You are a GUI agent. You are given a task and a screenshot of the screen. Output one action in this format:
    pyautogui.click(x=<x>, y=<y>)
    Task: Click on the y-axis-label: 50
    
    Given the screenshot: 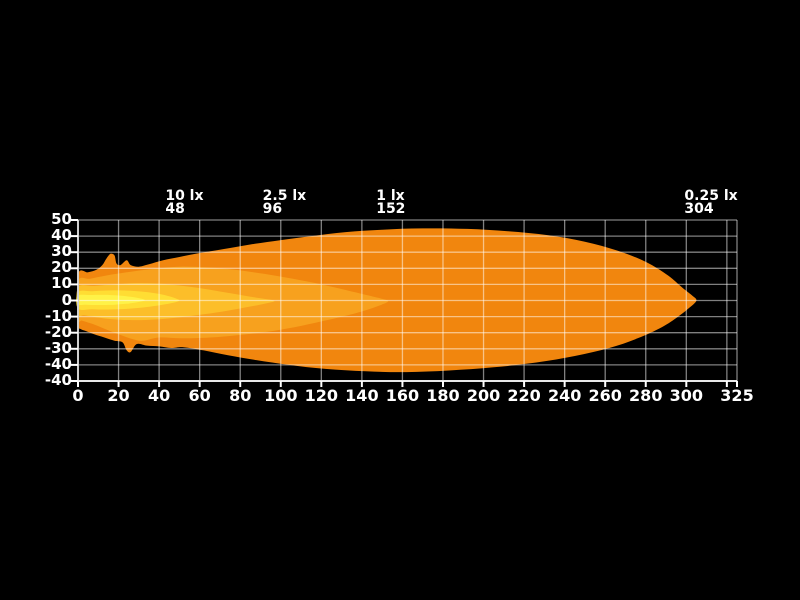 What is the action you would take?
    pyautogui.click(x=61, y=219)
    